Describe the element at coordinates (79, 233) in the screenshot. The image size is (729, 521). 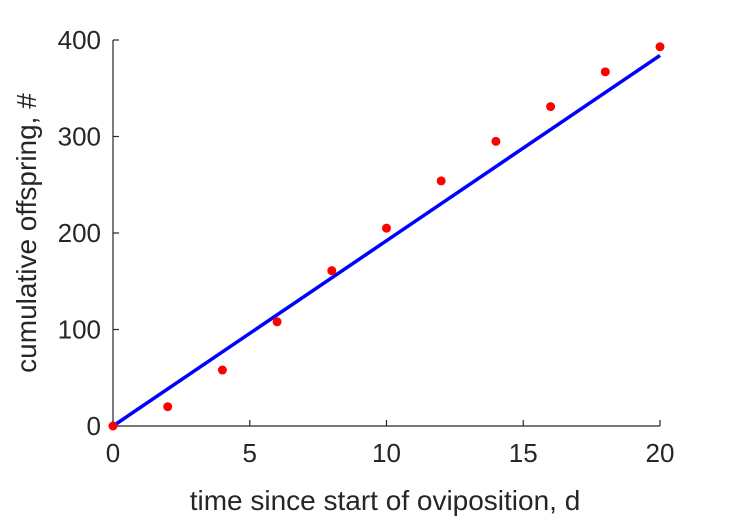
I see `y-tick-label: 200` at that location.